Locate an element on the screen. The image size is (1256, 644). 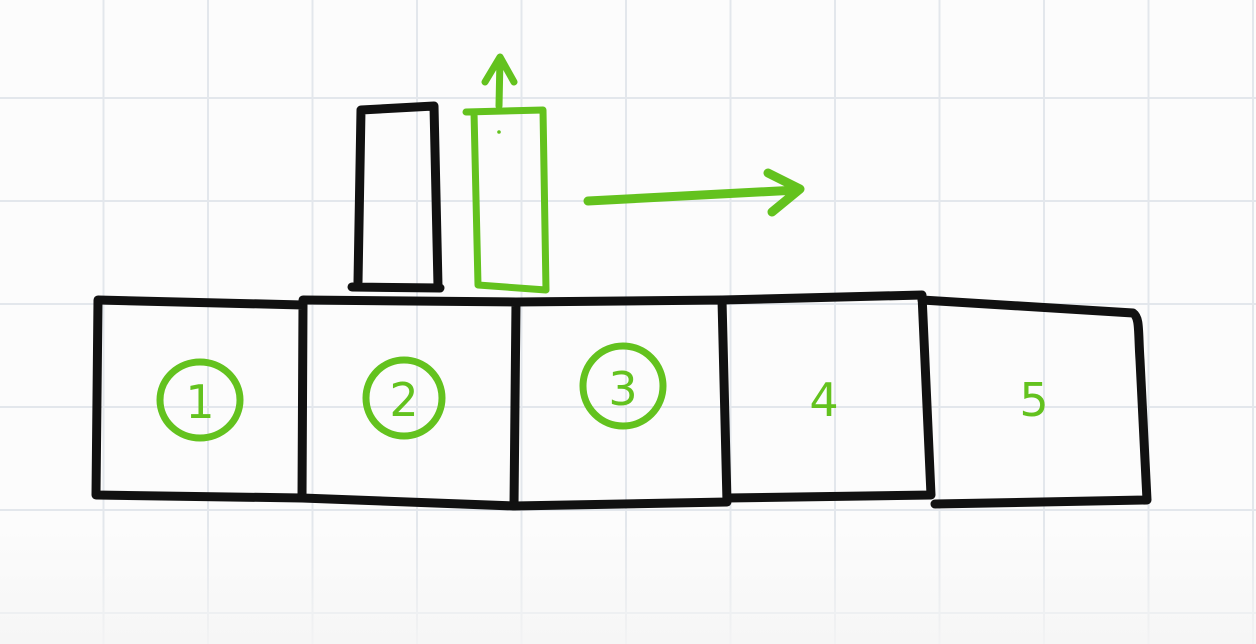
black-block is located at coordinates (396, 197).